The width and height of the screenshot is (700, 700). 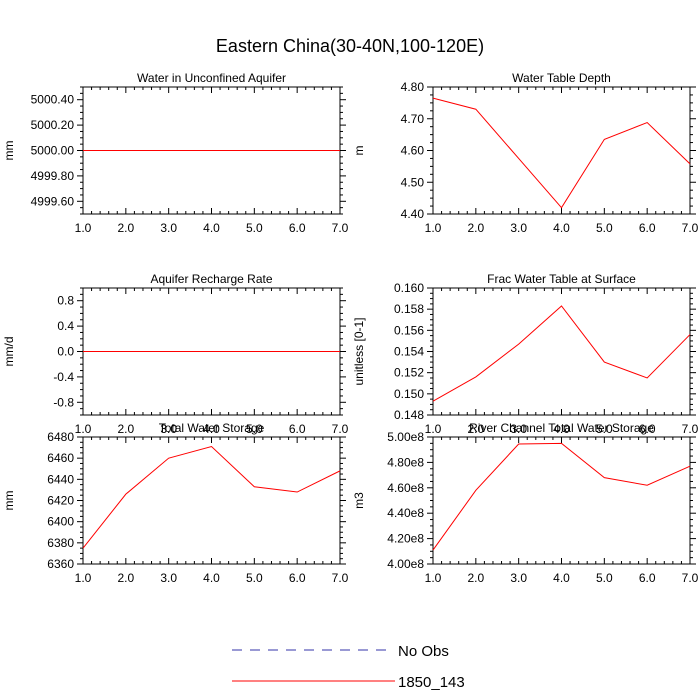 I want to click on y-tick-label: 0.4, so click(x=65, y=326).